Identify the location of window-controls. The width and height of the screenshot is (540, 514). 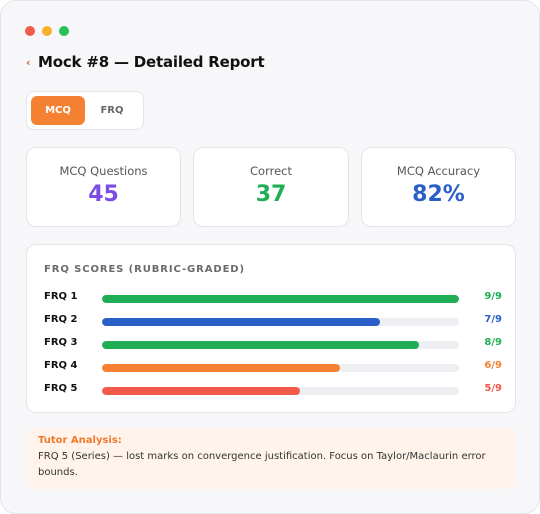
(47, 31).